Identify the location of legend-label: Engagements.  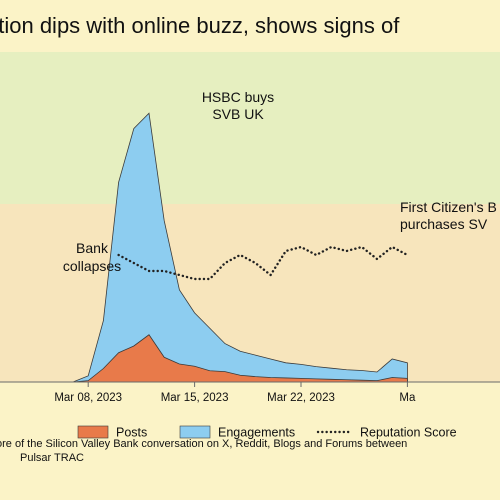
(256, 433).